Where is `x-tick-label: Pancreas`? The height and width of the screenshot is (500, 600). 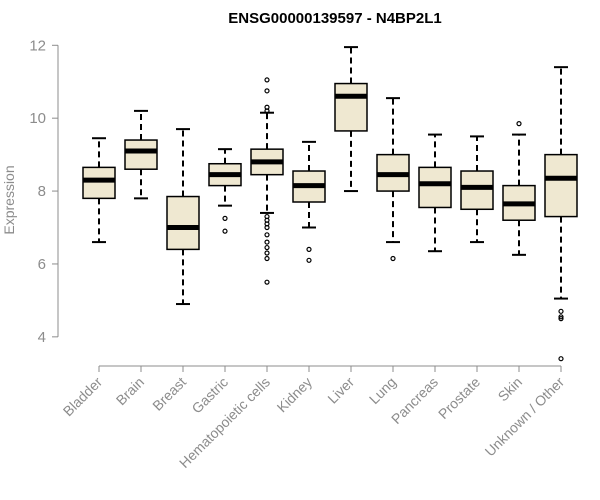
x-tick-label: Pancreas is located at coordinates (414, 400).